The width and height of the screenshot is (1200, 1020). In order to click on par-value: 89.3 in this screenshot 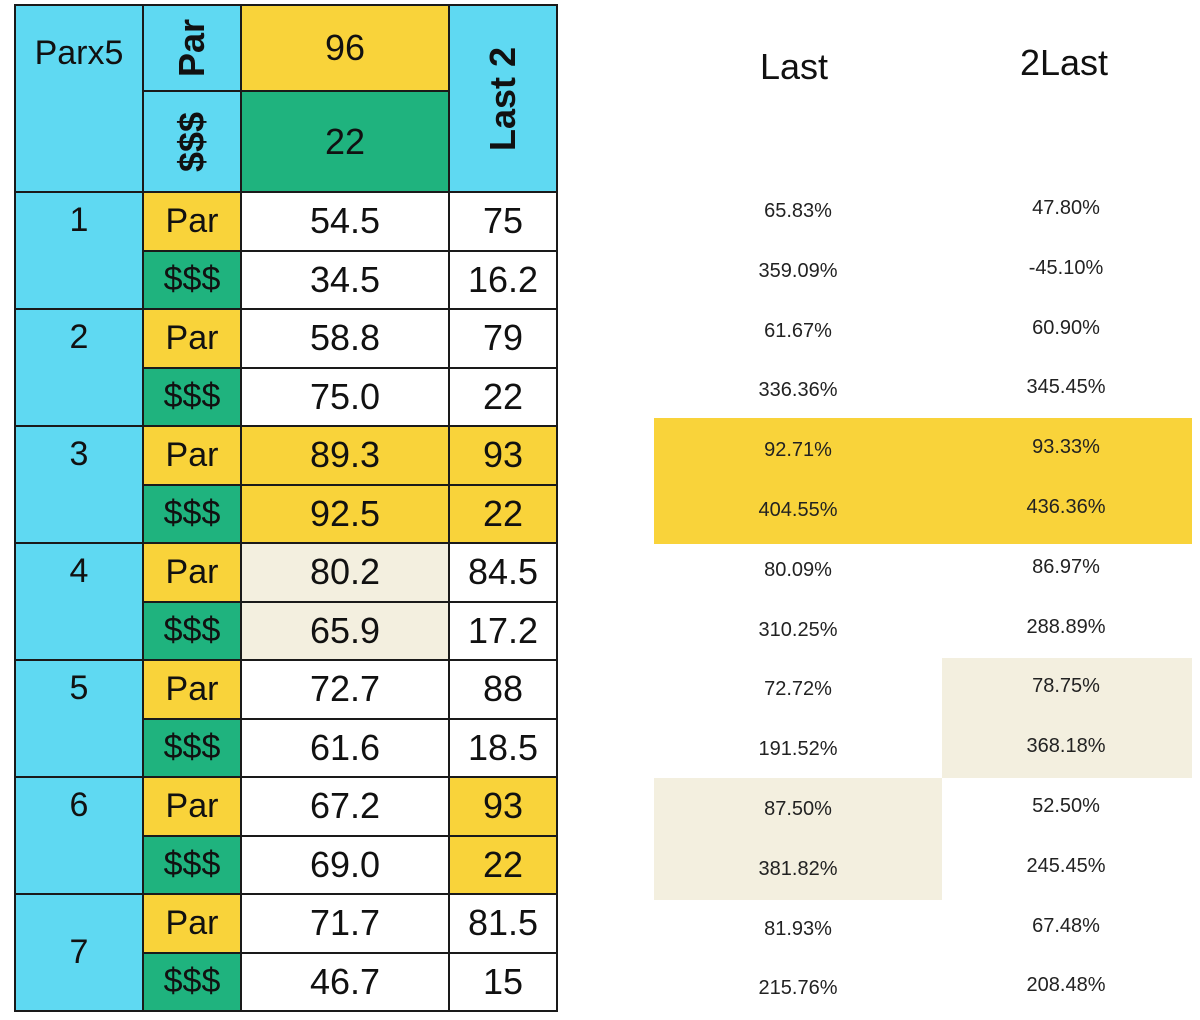, I will do `click(345, 455)`.